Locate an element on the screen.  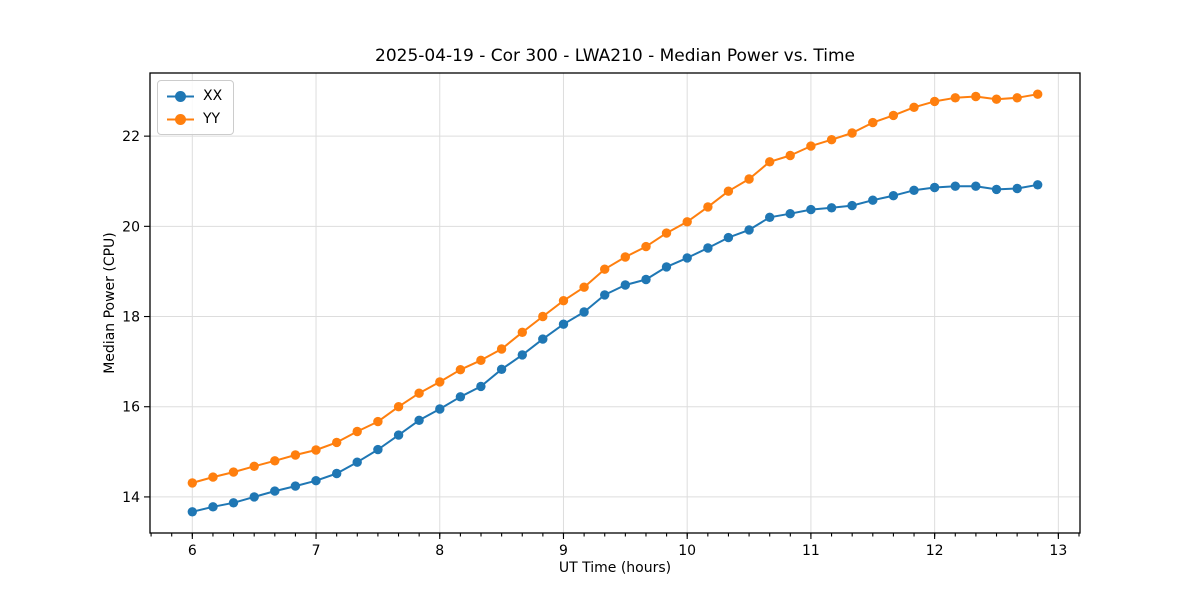
y-tick-label: 16 is located at coordinates (131, 408).